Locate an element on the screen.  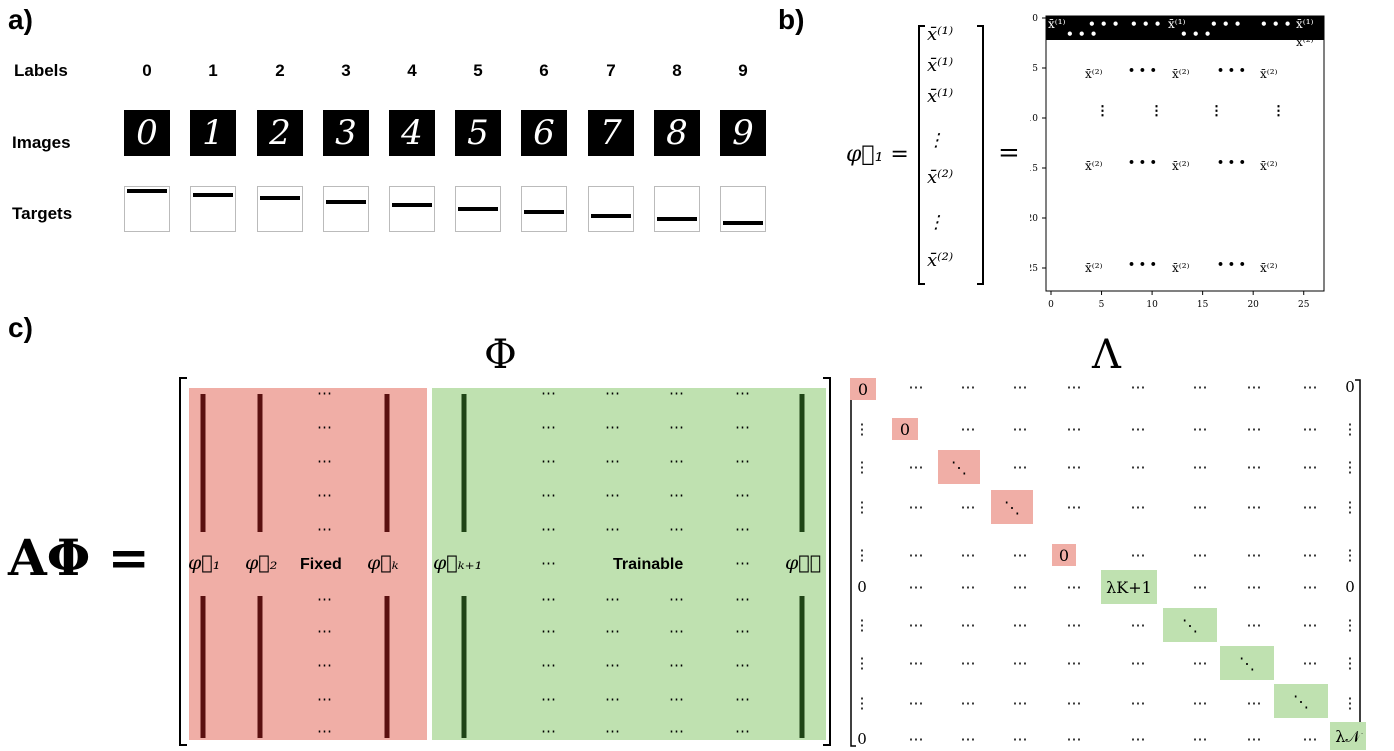
y-tick-label: 25 is located at coordinates (1034, 269).